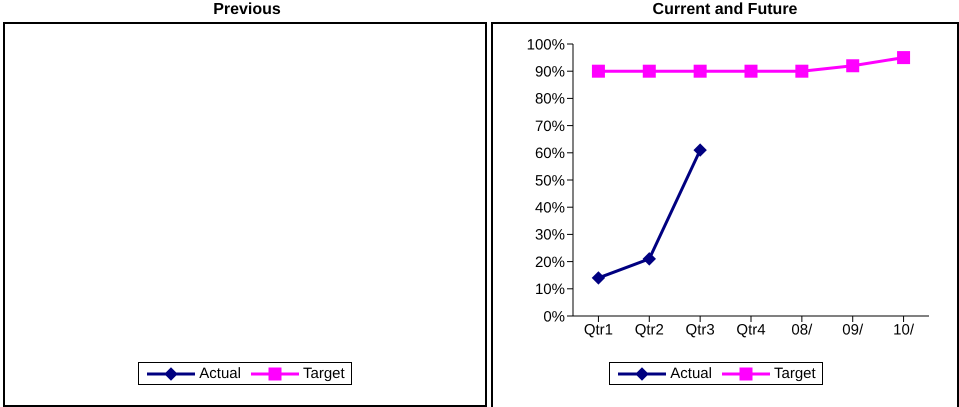 This screenshot has width=959, height=407. What do you see at coordinates (649, 330) in the screenshot?
I see `x-tick-label: Qtr2` at bounding box center [649, 330].